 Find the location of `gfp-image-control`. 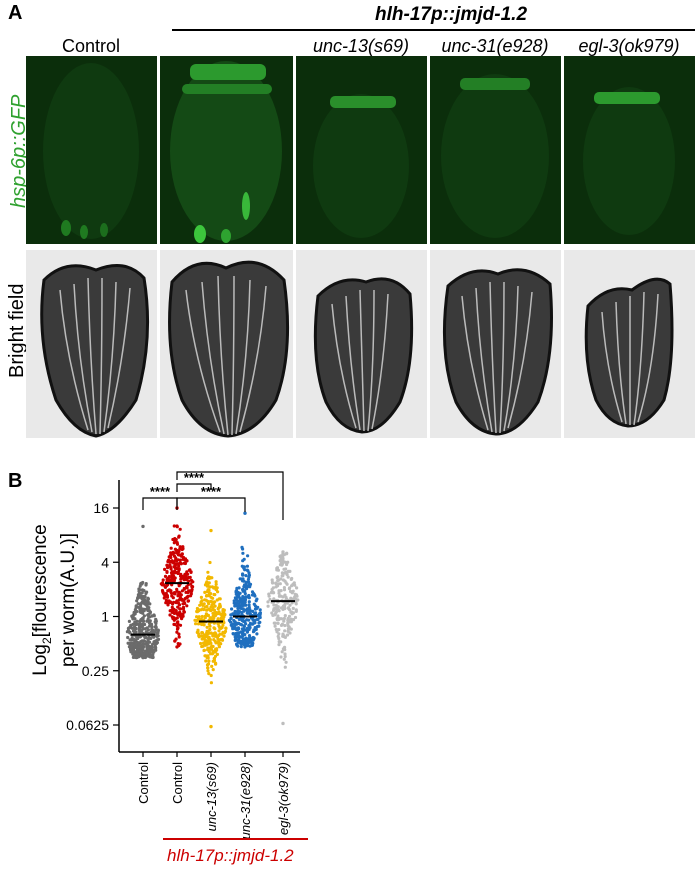

gfp-image-control is located at coordinates (91, 150).